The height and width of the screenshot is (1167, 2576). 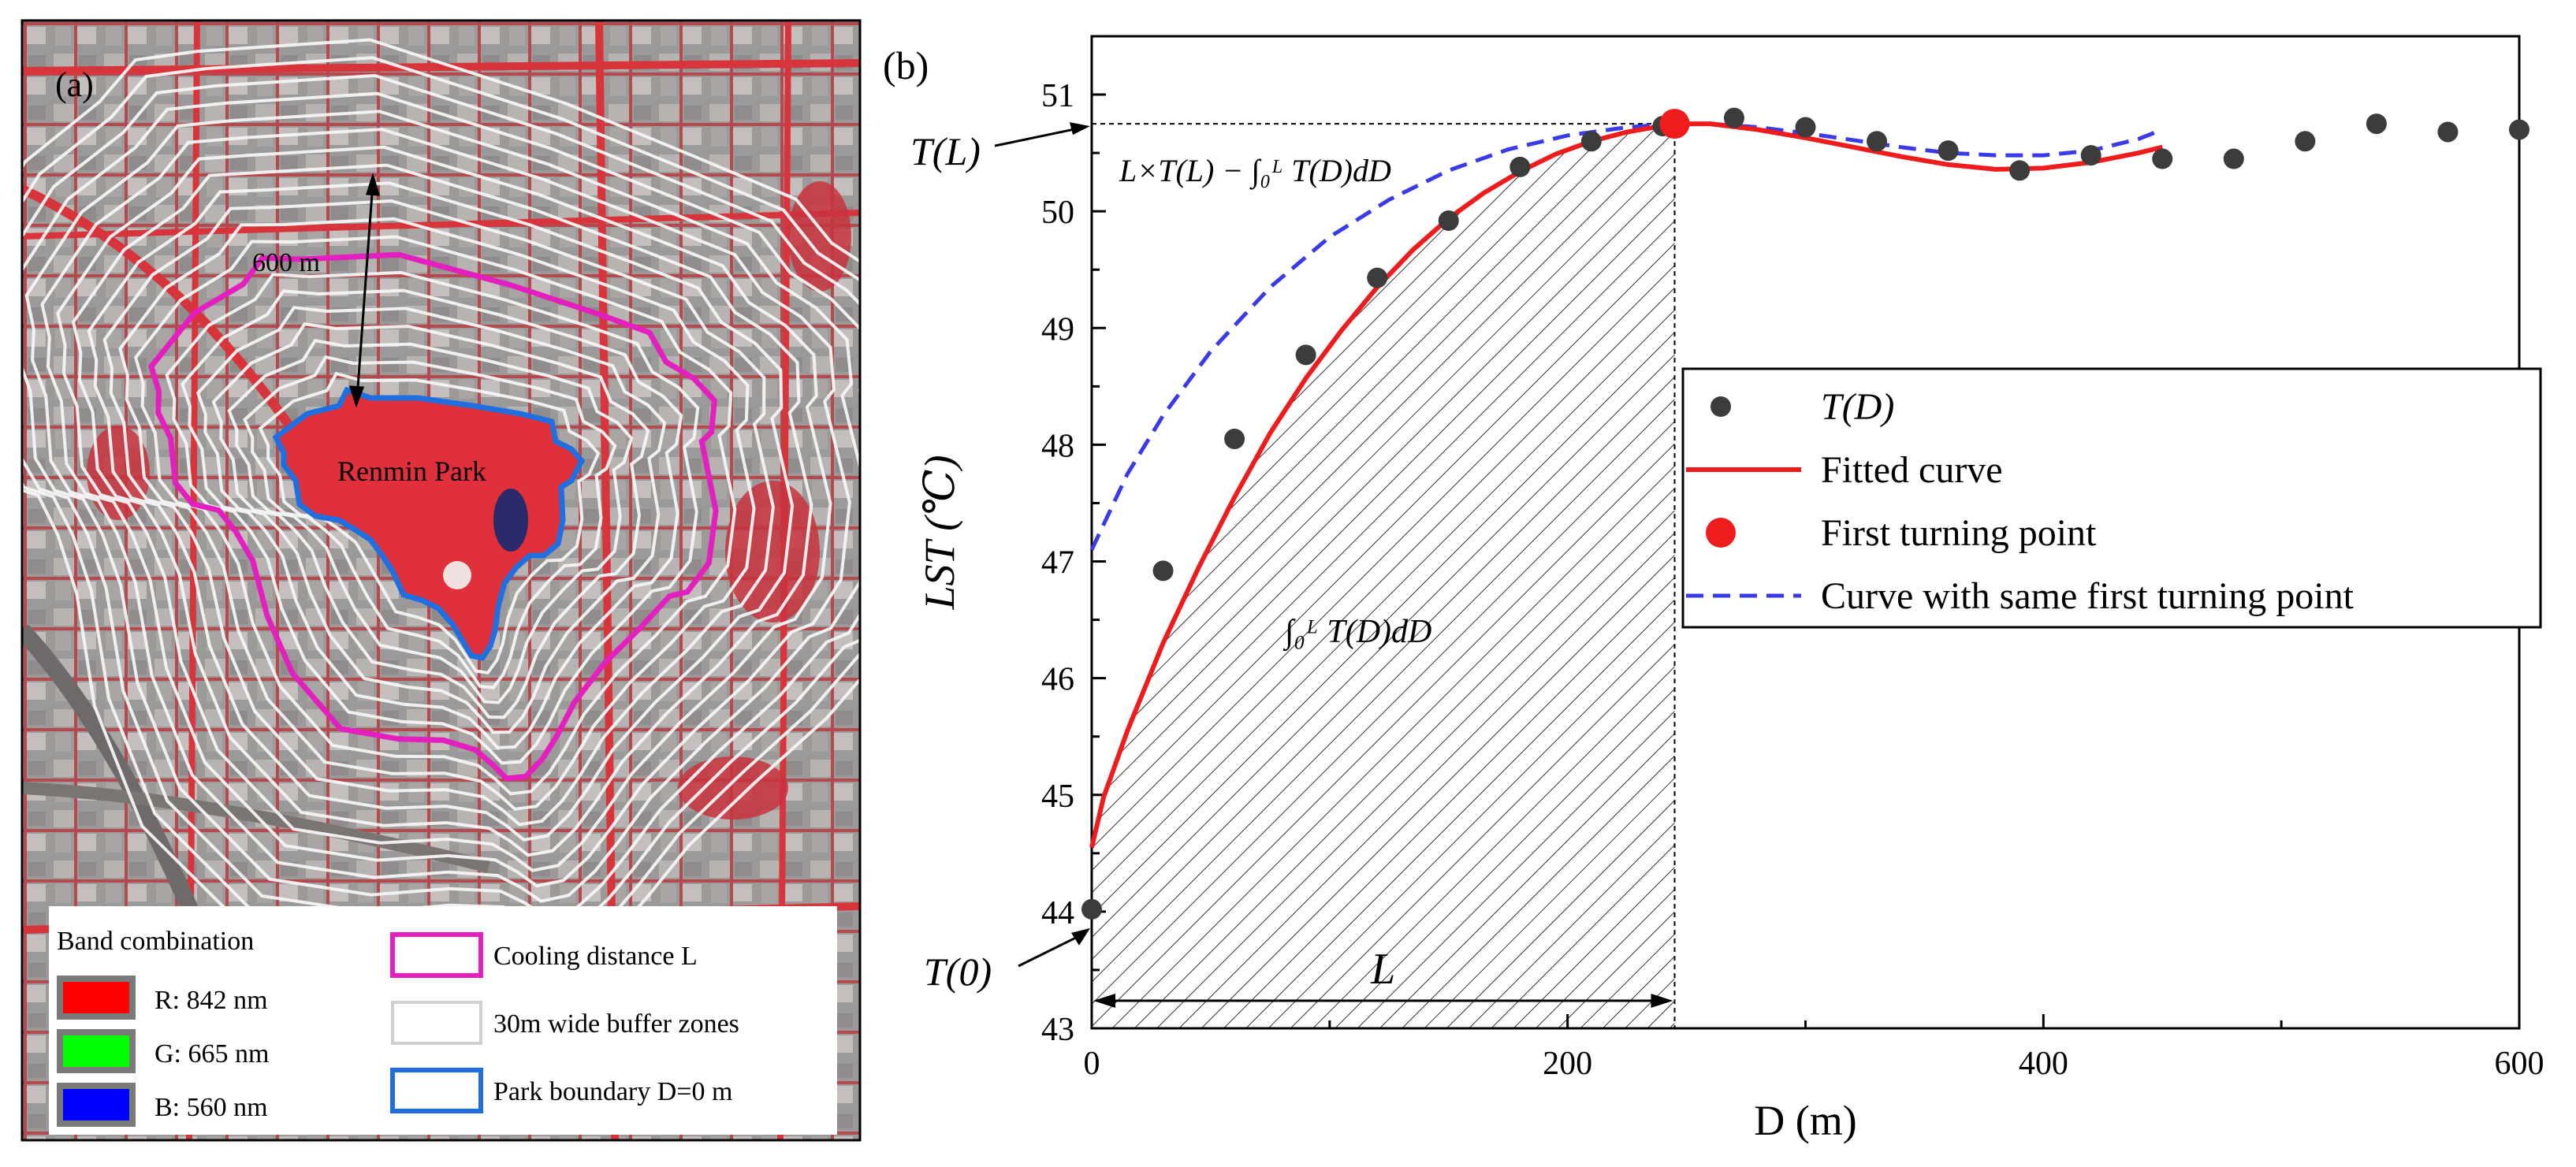 What do you see at coordinates (612, 1092) in the screenshot?
I see `park-boundary-label: Park boundary D=0 m` at bounding box center [612, 1092].